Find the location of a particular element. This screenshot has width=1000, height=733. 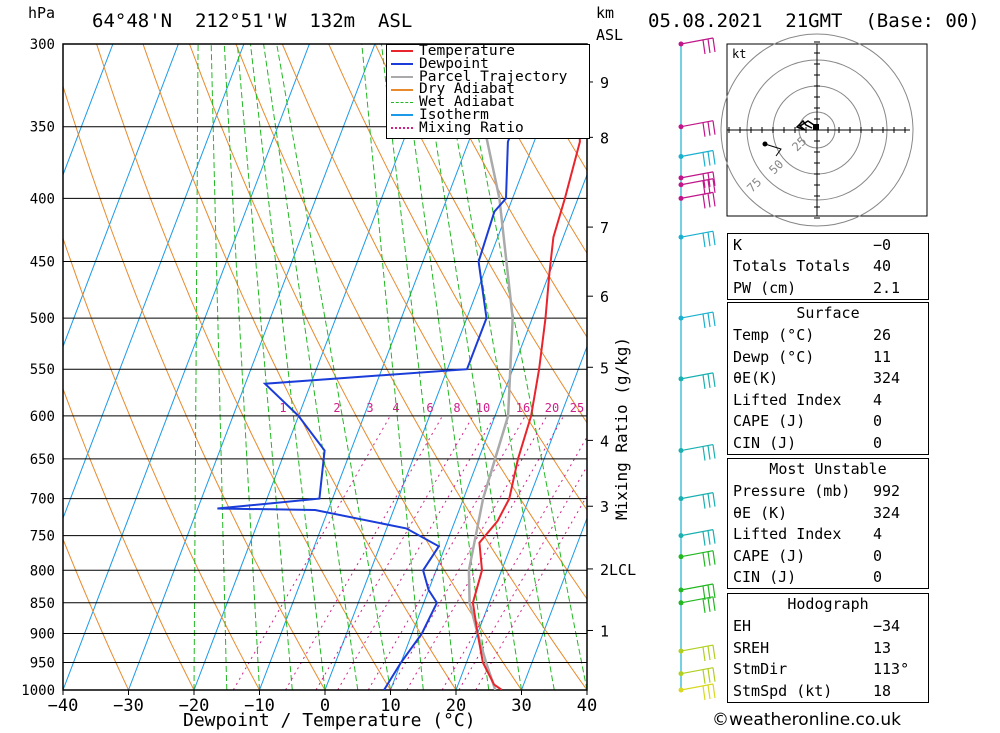

pressure-tick-label: 650 is located at coordinates (42, 460).